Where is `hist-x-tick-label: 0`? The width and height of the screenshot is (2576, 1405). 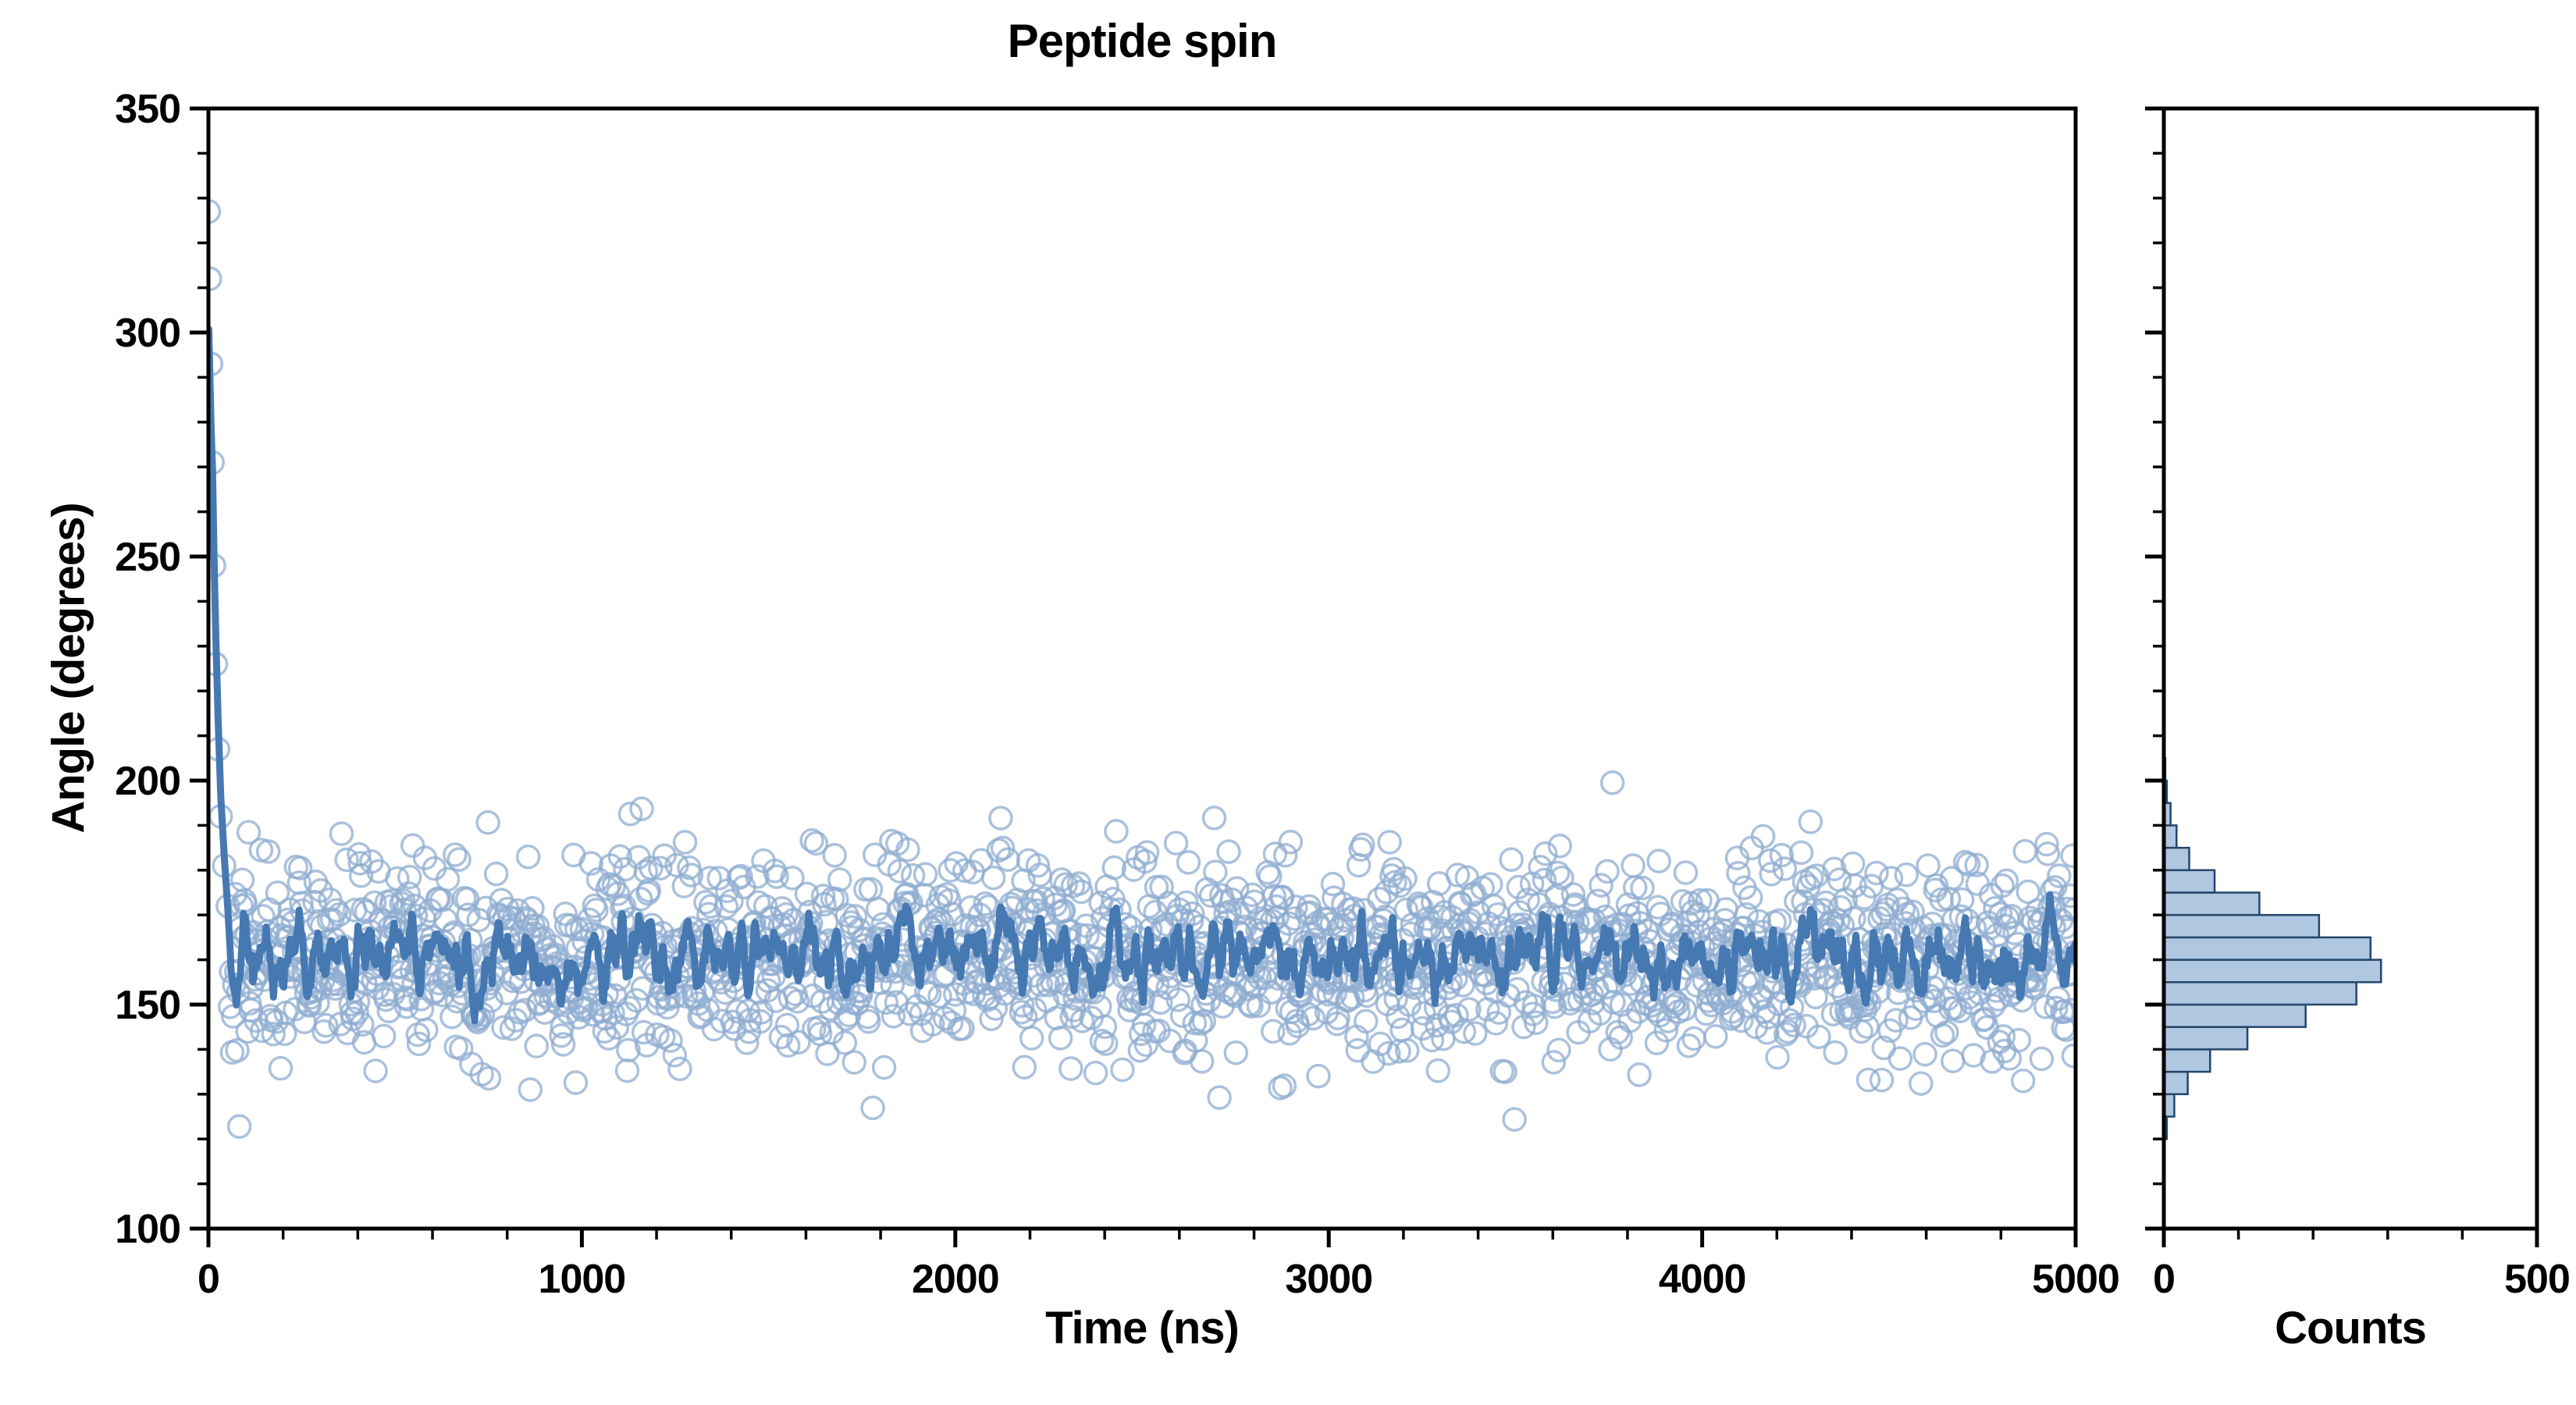 hist-x-tick-label: 0 is located at coordinates (2164, 1280).